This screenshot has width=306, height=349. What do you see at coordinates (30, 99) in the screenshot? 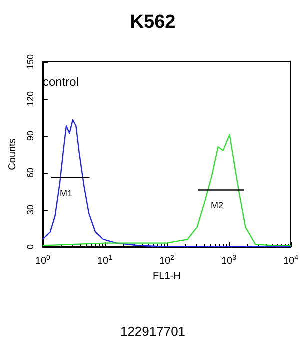
I see `y-tick-label: 120` at bounding box center [30, 99].